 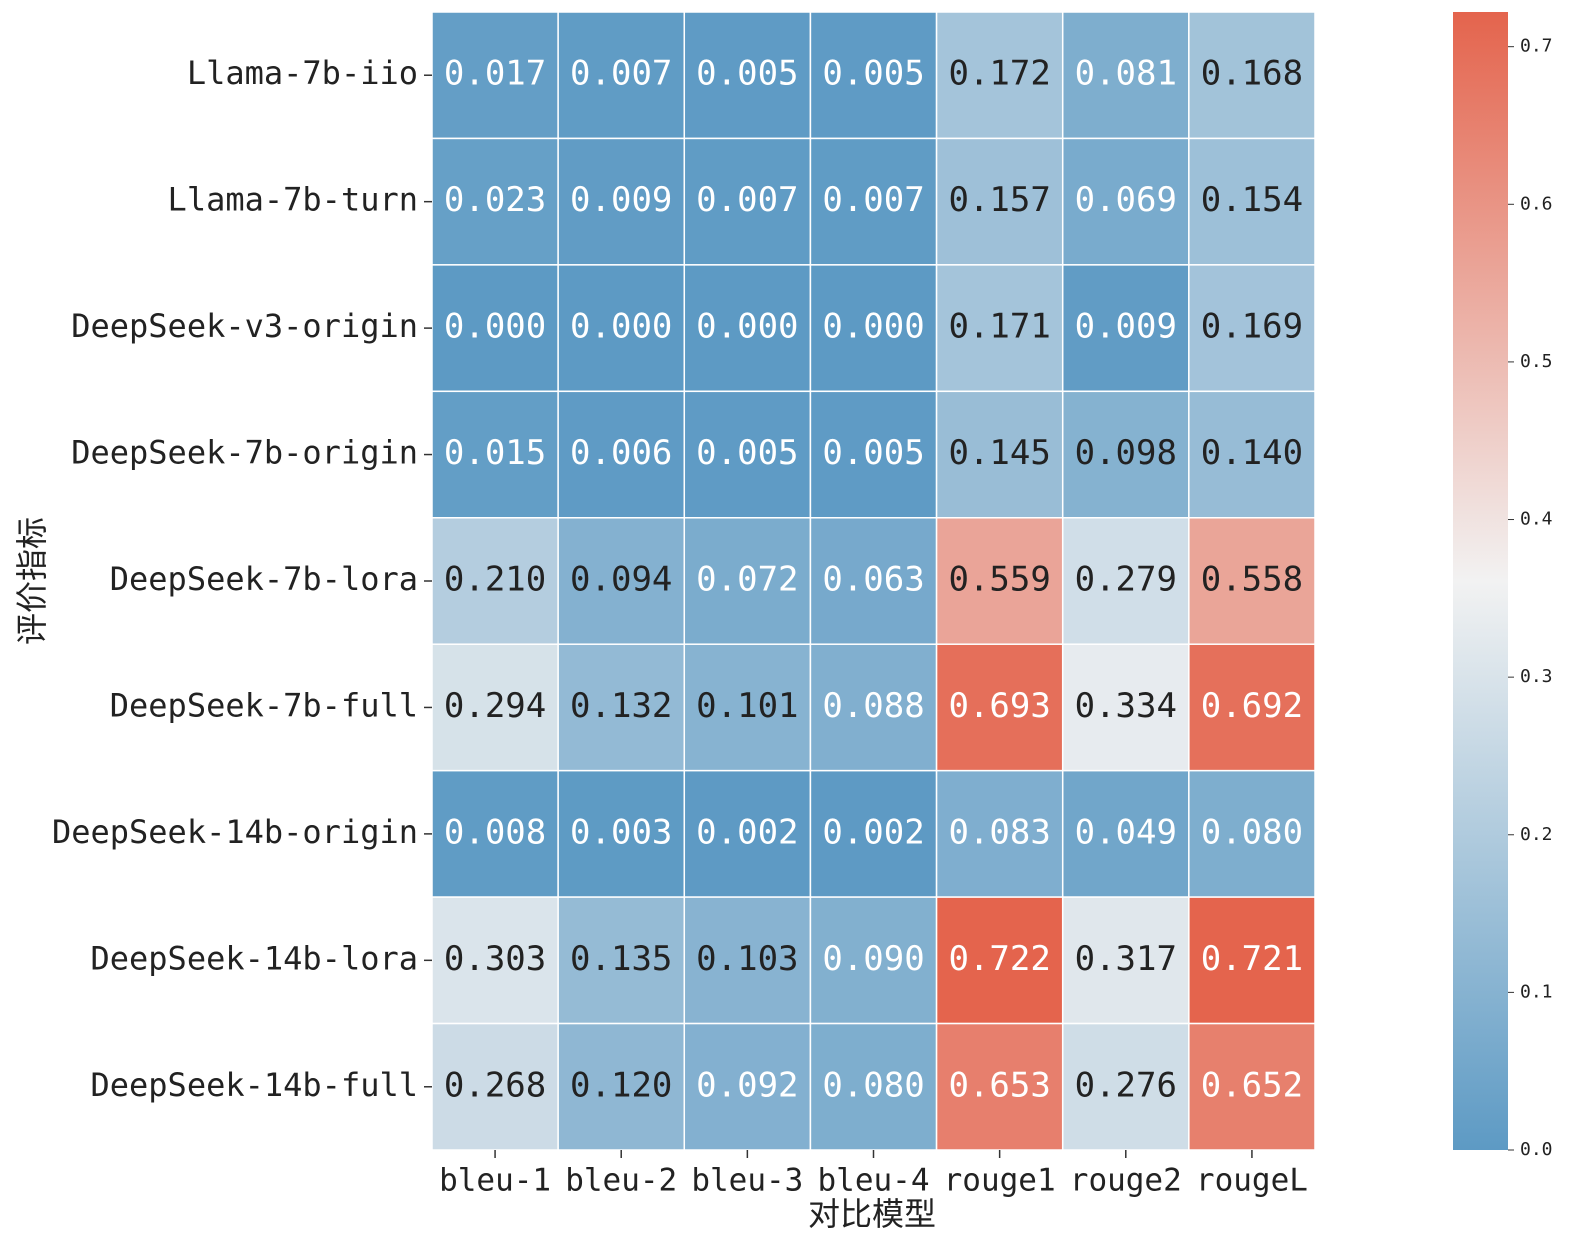 What do you see at coordinates (1536, 834) in the screenshot?
I see `colorbar-tick-label: 0.2` at bounding box center [1536, 834].